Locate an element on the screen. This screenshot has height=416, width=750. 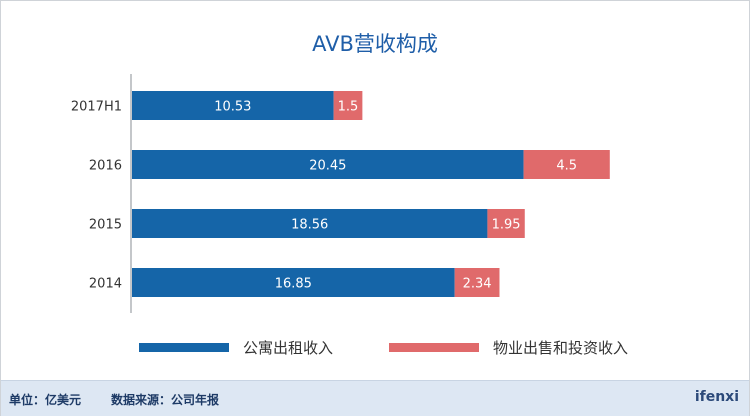
chart-title: AVB营收构成 is located at coordinates (375, 44).